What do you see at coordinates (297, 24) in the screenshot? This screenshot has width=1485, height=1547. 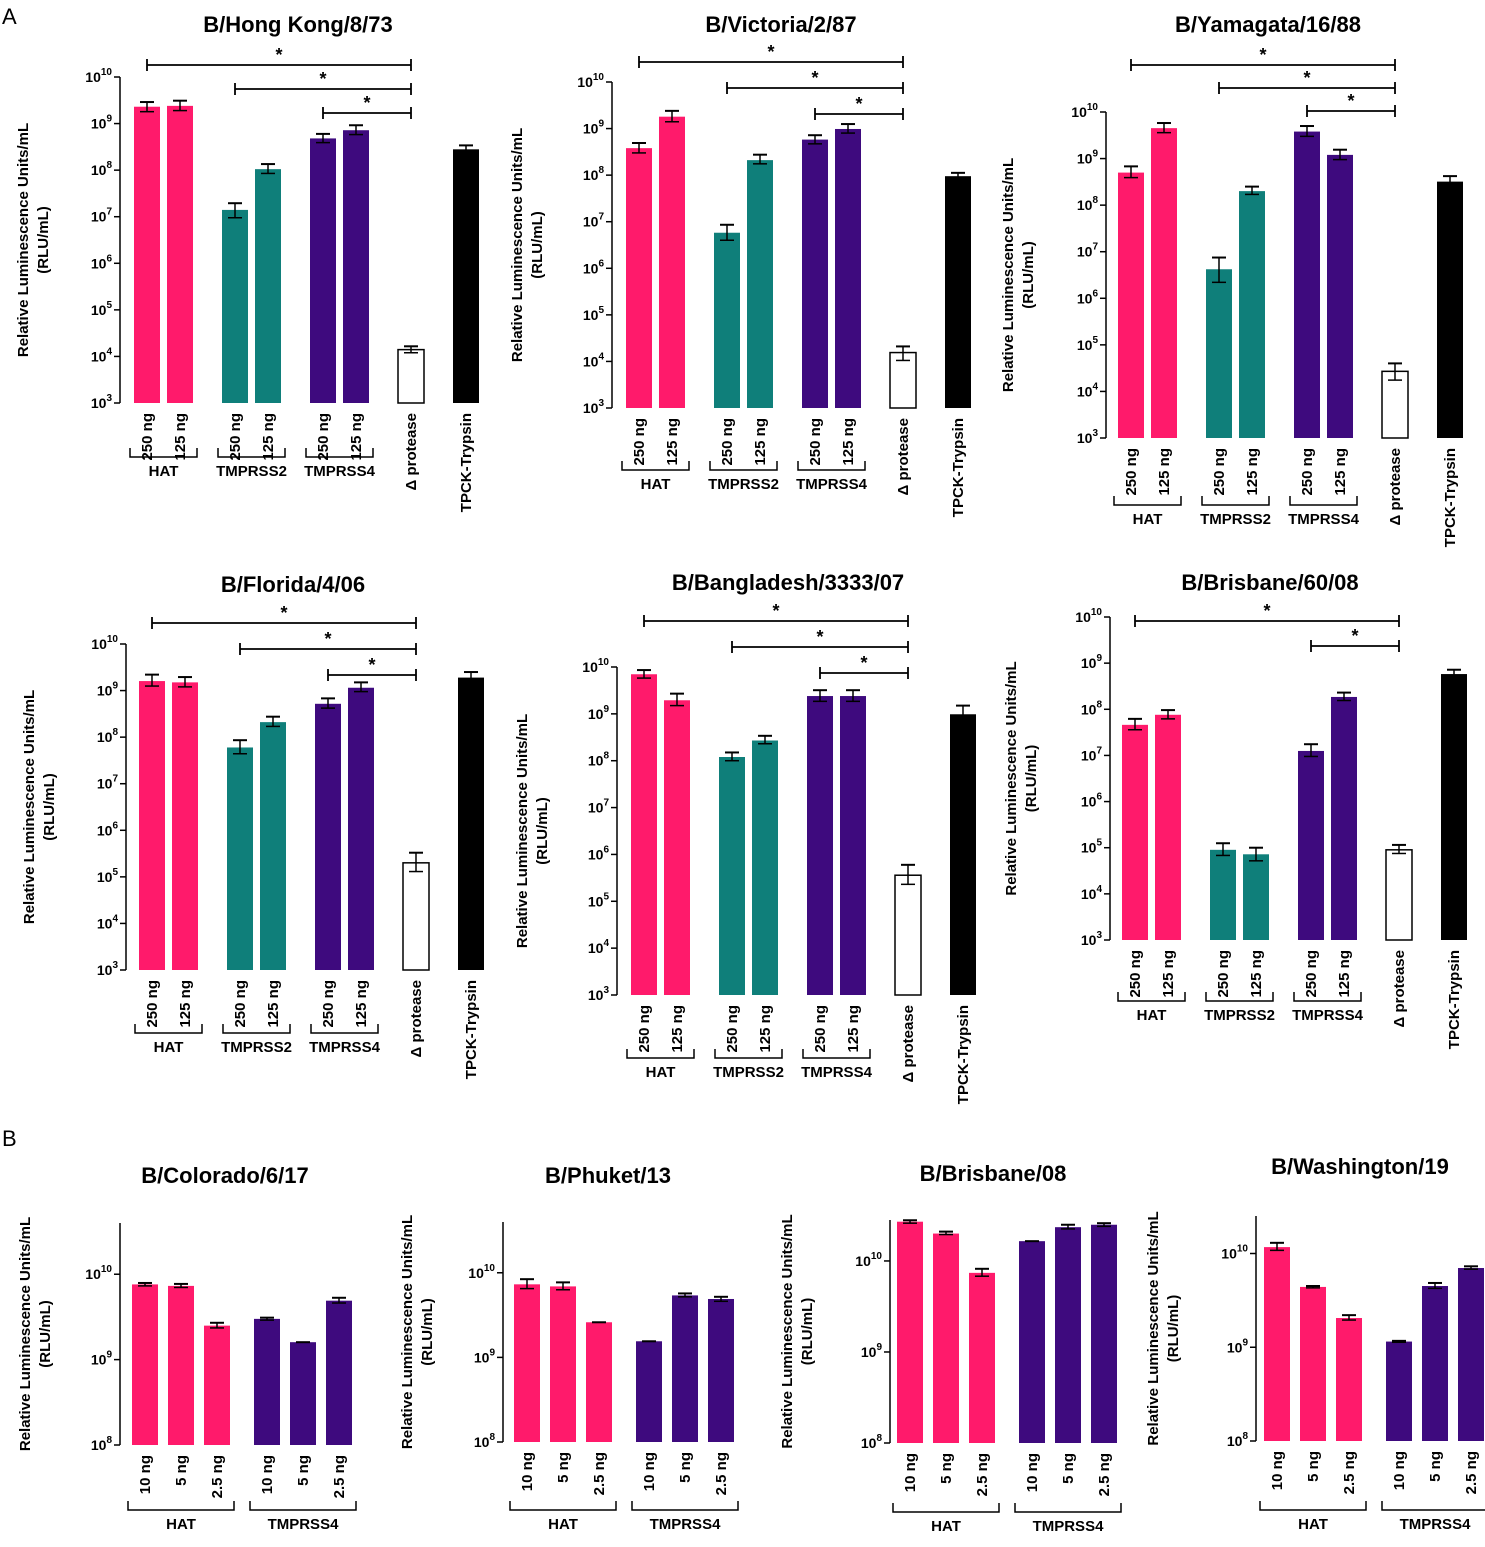 I see `chart-title: B/Hong Kong/8/73` at bounding box center [297, 24].